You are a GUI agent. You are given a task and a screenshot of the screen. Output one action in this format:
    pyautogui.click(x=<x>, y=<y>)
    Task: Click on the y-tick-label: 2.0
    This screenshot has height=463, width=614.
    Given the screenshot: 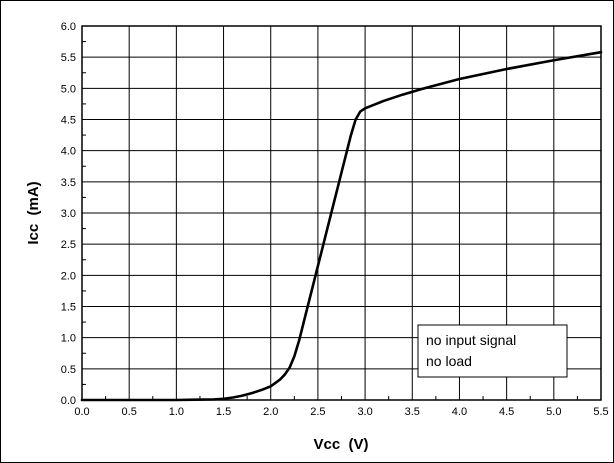 What is the action you would take?
    pyautogui.click(x=68, y=276)
    